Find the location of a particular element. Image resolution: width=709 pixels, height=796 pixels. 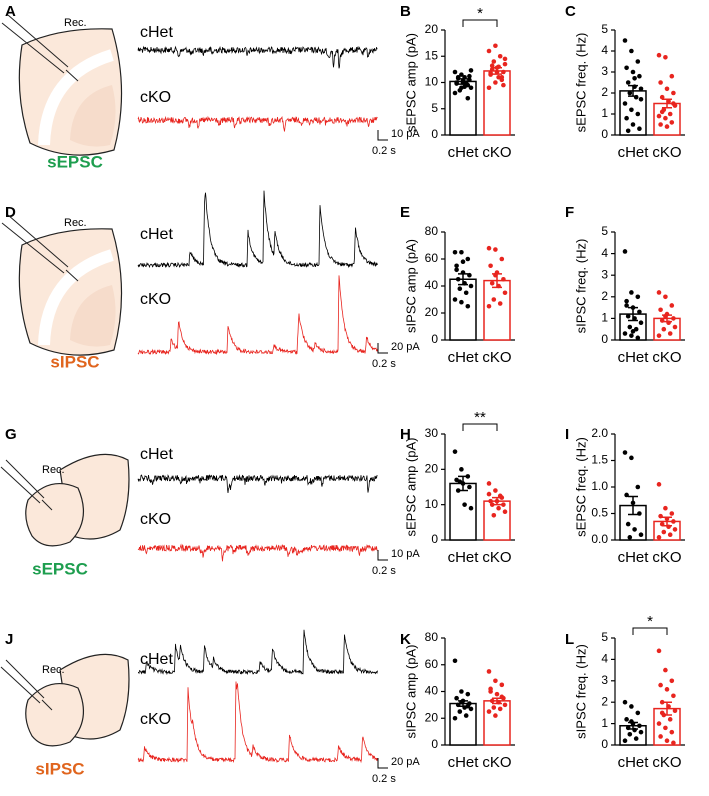

slice-front is located at coordinates (55, 714).